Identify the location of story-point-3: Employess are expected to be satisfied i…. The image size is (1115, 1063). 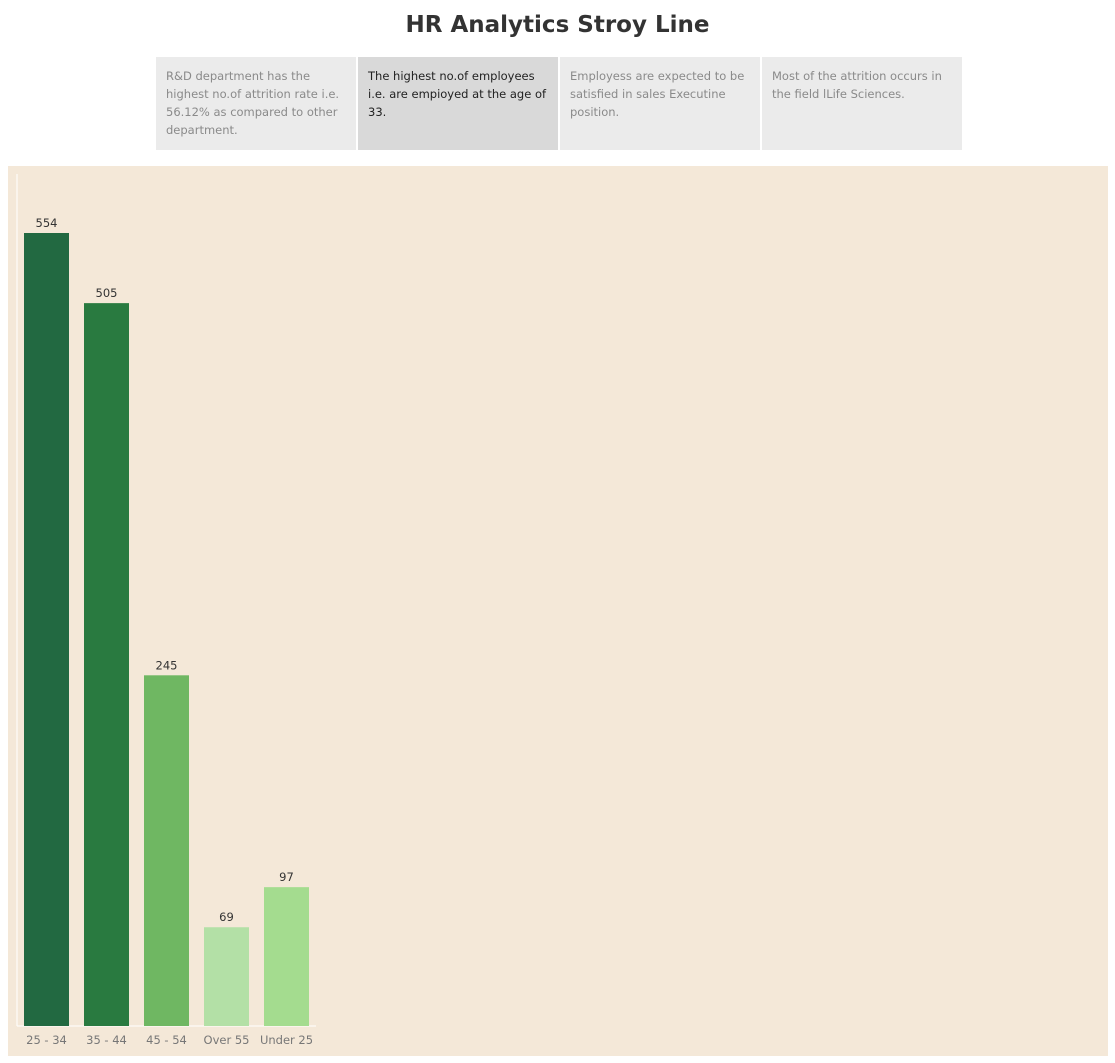
(660, 103).